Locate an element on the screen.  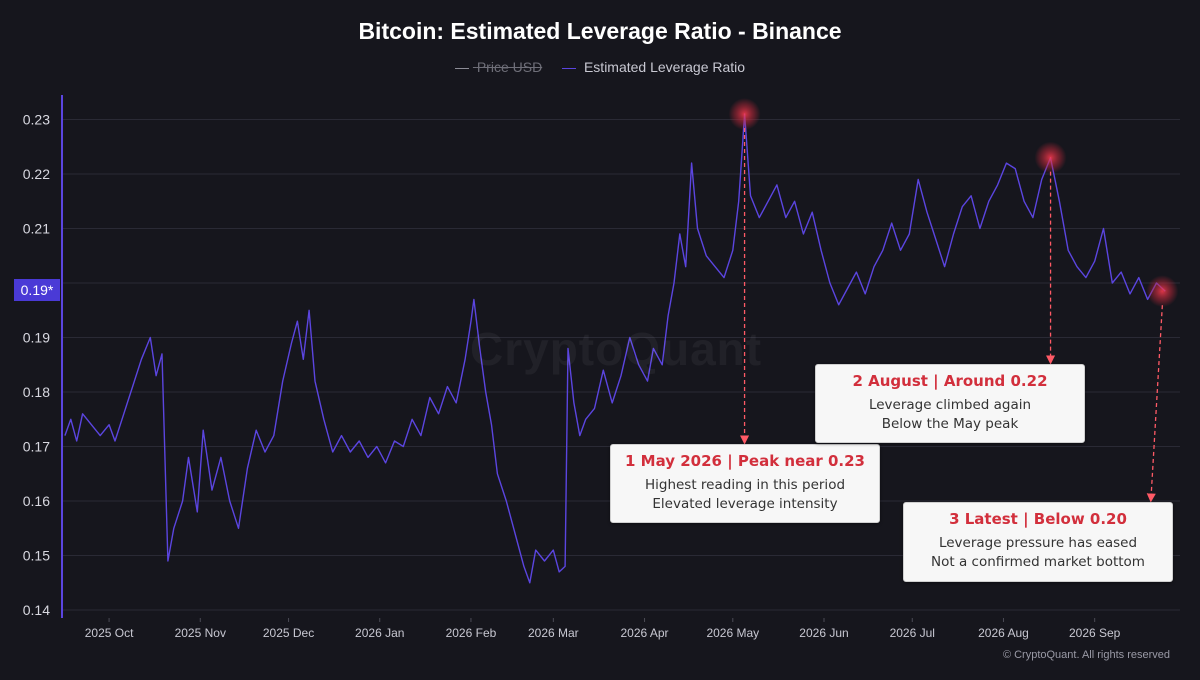
annotation-line: Highest reading in this period is located at coordinates (745, 485).